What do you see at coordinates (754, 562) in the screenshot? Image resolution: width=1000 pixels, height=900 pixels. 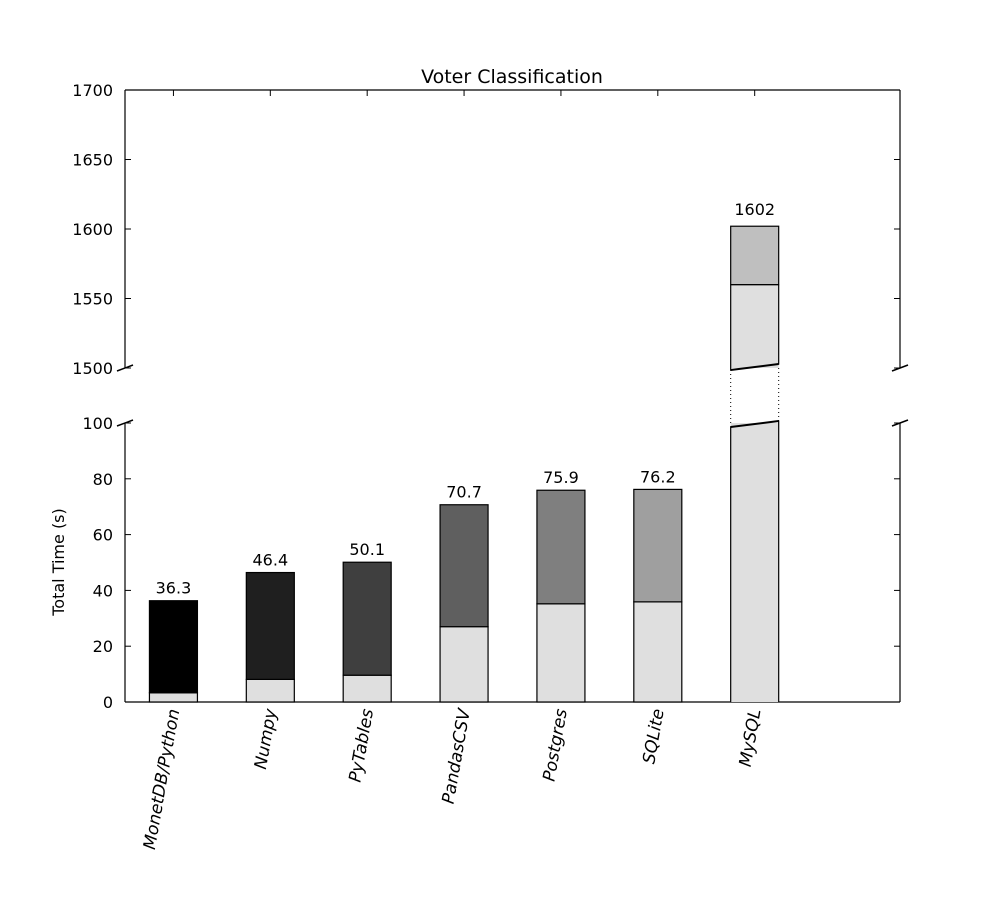 I see `bar-segment-base-lower` at bounding box center [754, 562].